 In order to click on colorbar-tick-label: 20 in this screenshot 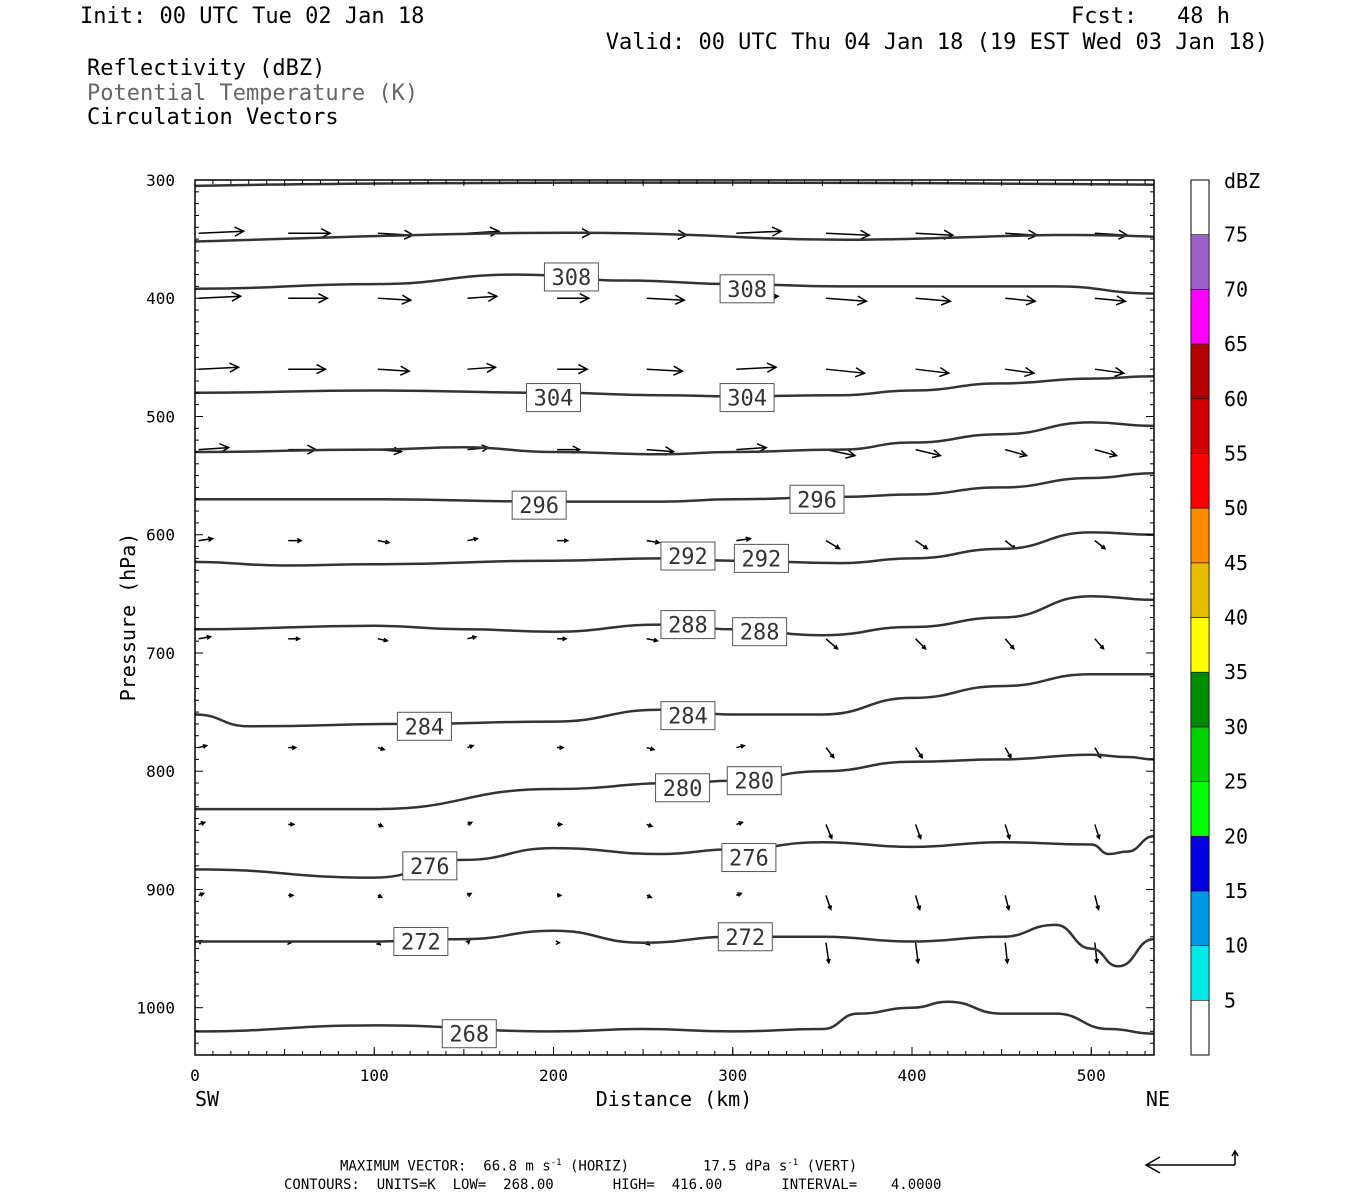, I will do `click(1236, 836)`.